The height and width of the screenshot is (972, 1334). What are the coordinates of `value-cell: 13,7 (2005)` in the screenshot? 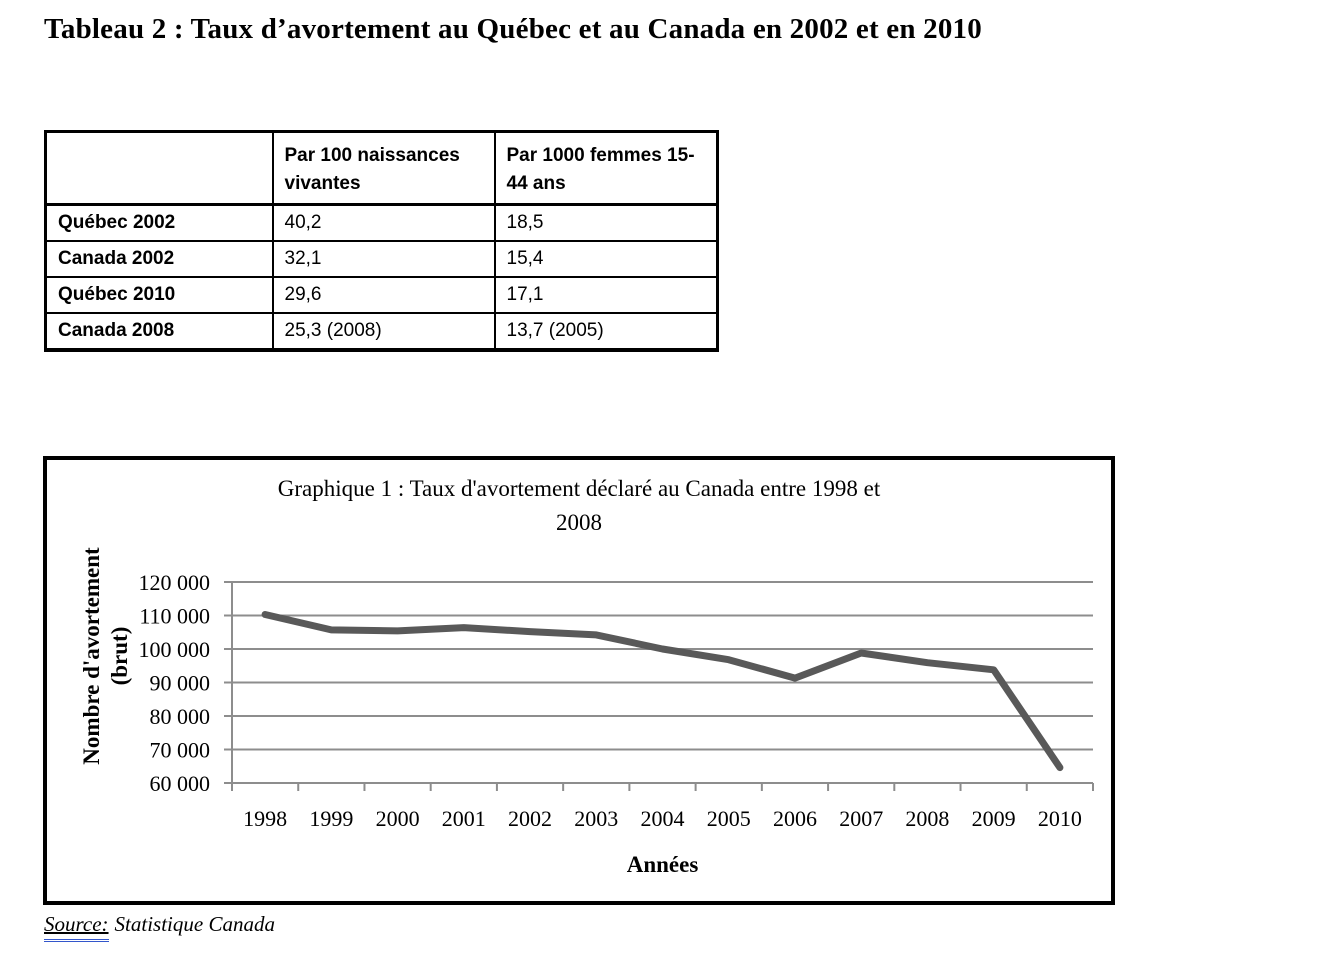 It's located at (605, 331).